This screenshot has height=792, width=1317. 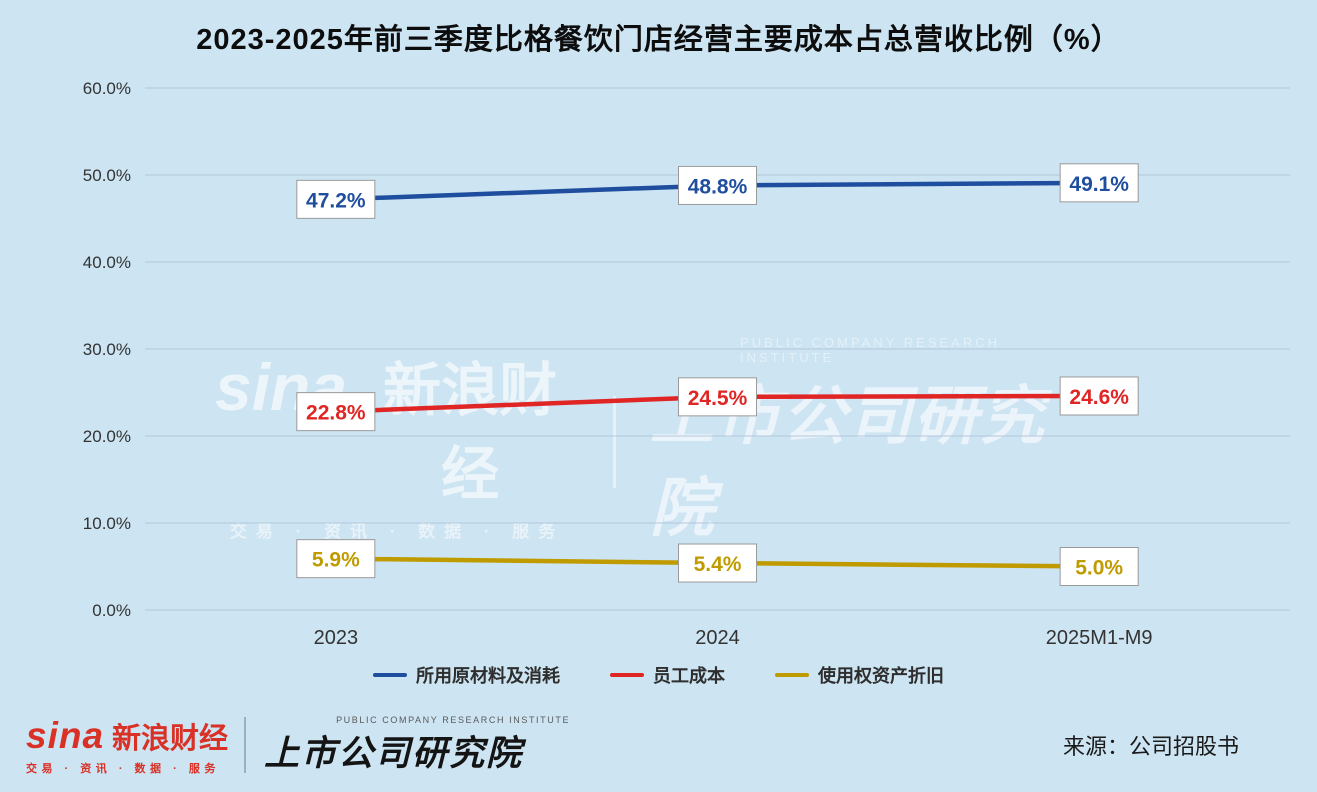 What do you see at coordinates (107, 523) in the screenshot?
I see `y-axis-tick-label: 10.0%` at bounding box center [107, 523].